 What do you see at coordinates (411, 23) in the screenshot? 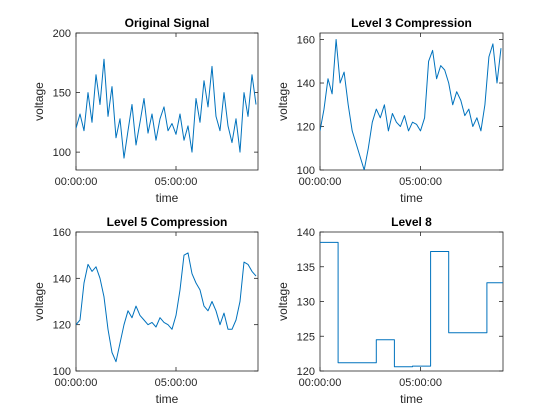
I see `chart-title: Level 3 Compression` at bounding box center [411, 23].